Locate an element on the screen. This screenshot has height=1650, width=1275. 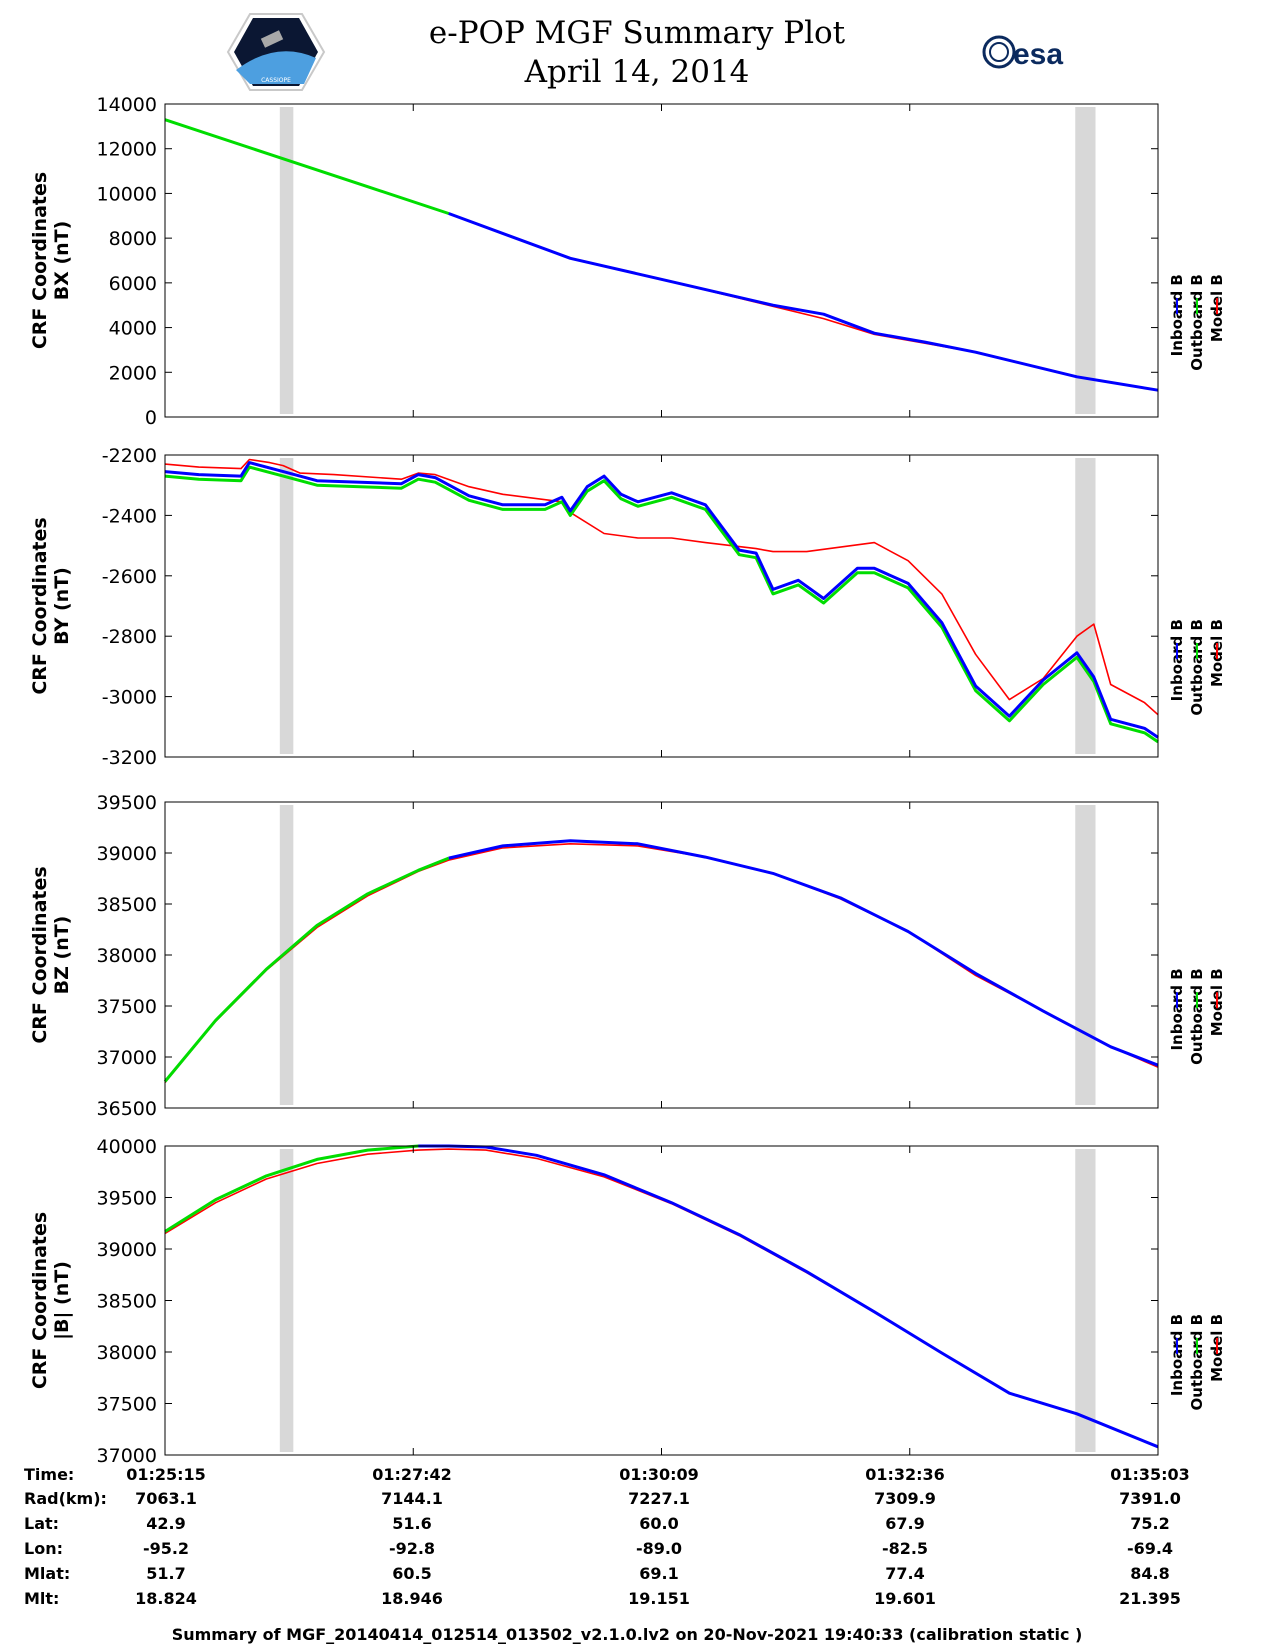
y-tick-label: 0 is located at coordinates (151, 418).